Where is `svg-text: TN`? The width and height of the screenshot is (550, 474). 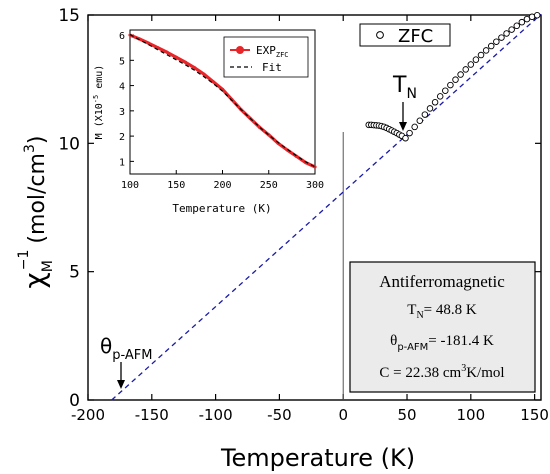
svg-text: TN is located at coordinates (404, 87).